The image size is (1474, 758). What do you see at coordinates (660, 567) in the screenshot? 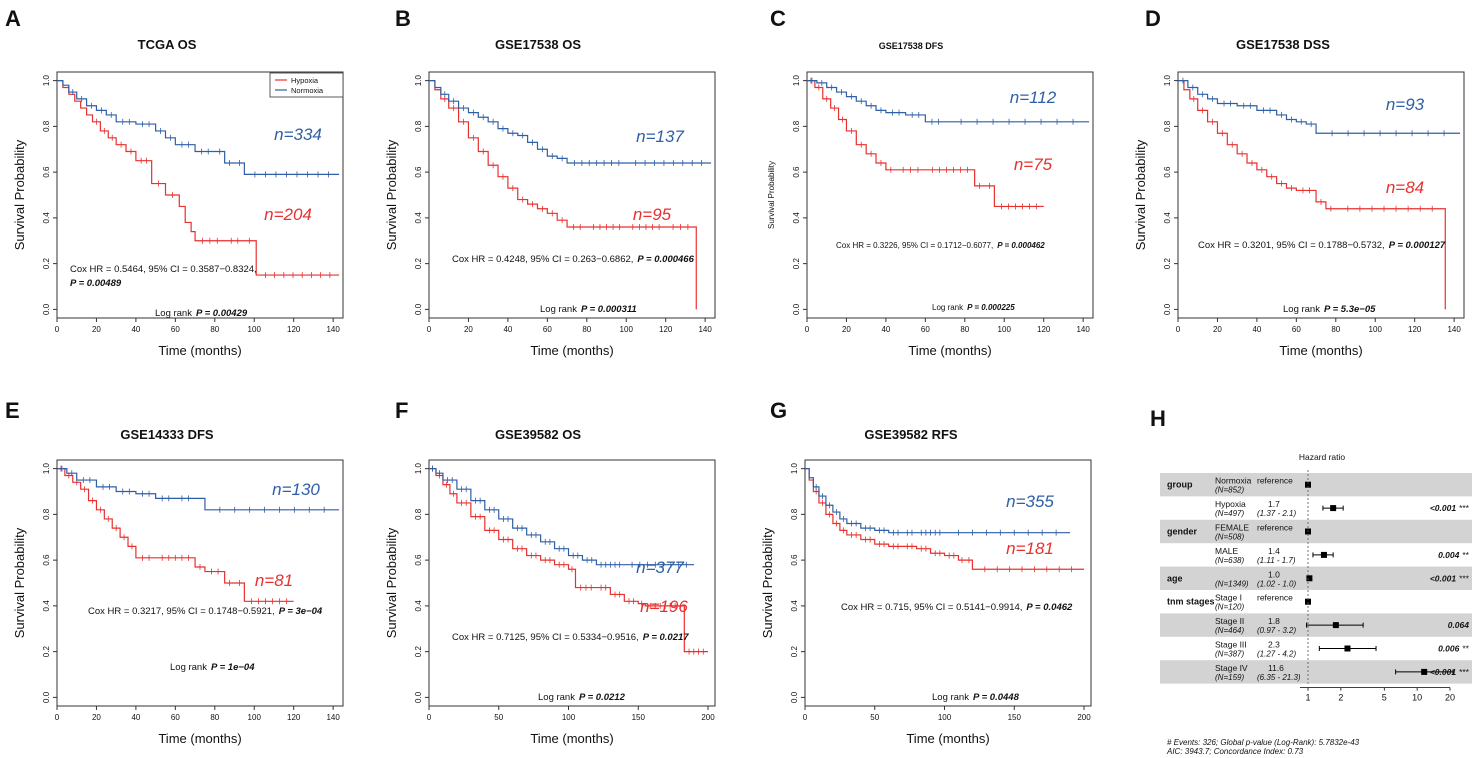
I see `n-label-normoxia: n=377` at bounding box center [660, 567].